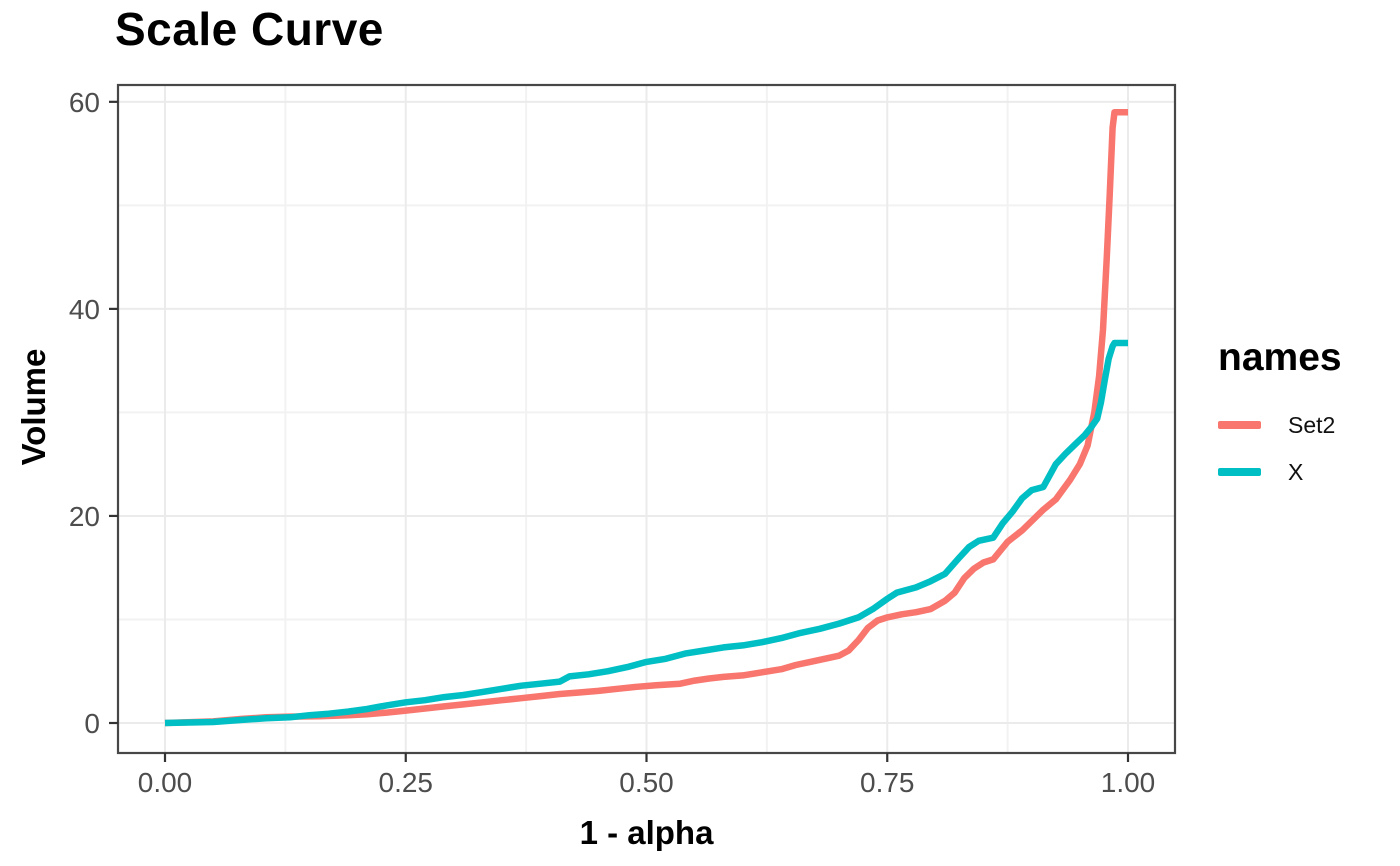 This screenshot has width=1400, height=866. I want to click on x-tick-label: 0.50, so click(646, 782).